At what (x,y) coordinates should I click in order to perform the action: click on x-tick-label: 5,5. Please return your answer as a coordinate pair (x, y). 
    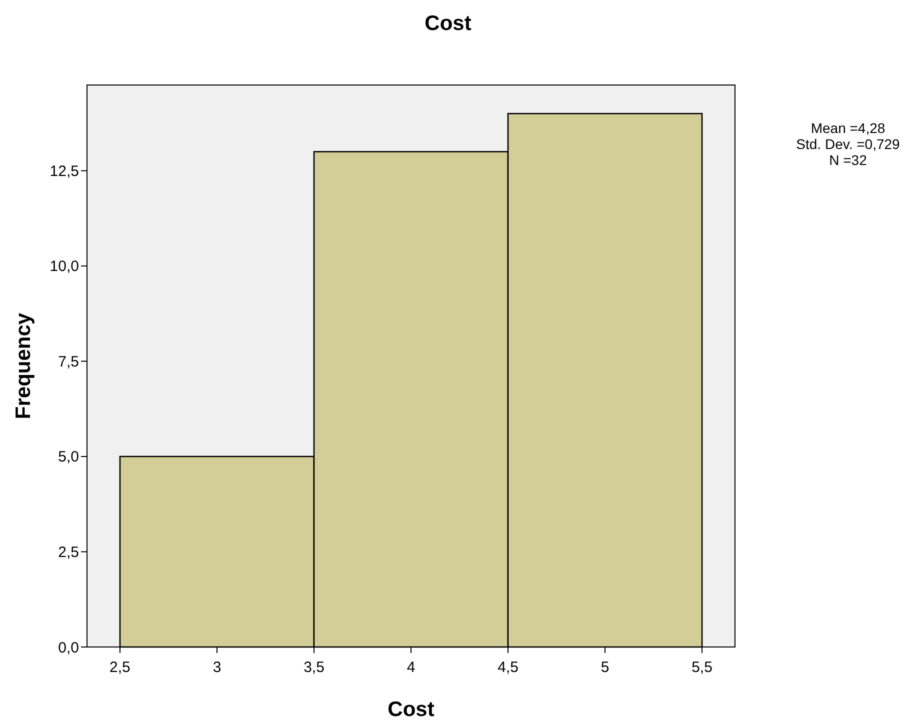
    Looking at the image, I should click on (702, 667).